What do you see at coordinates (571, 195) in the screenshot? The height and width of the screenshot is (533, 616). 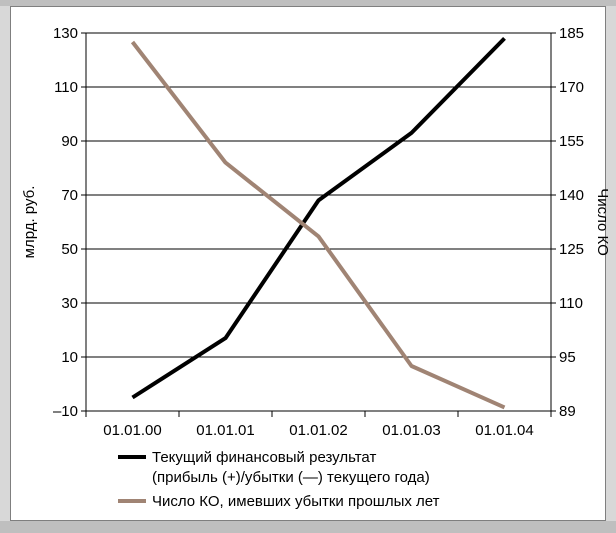 I see `y-right-tick-label: 140` at bounding box center [571, 195].